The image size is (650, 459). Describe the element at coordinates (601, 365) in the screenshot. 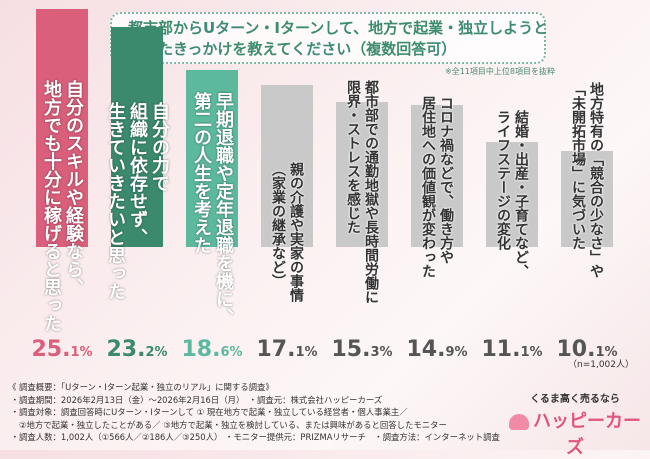

I see `sample-size: （n=1,002人）` at that location.